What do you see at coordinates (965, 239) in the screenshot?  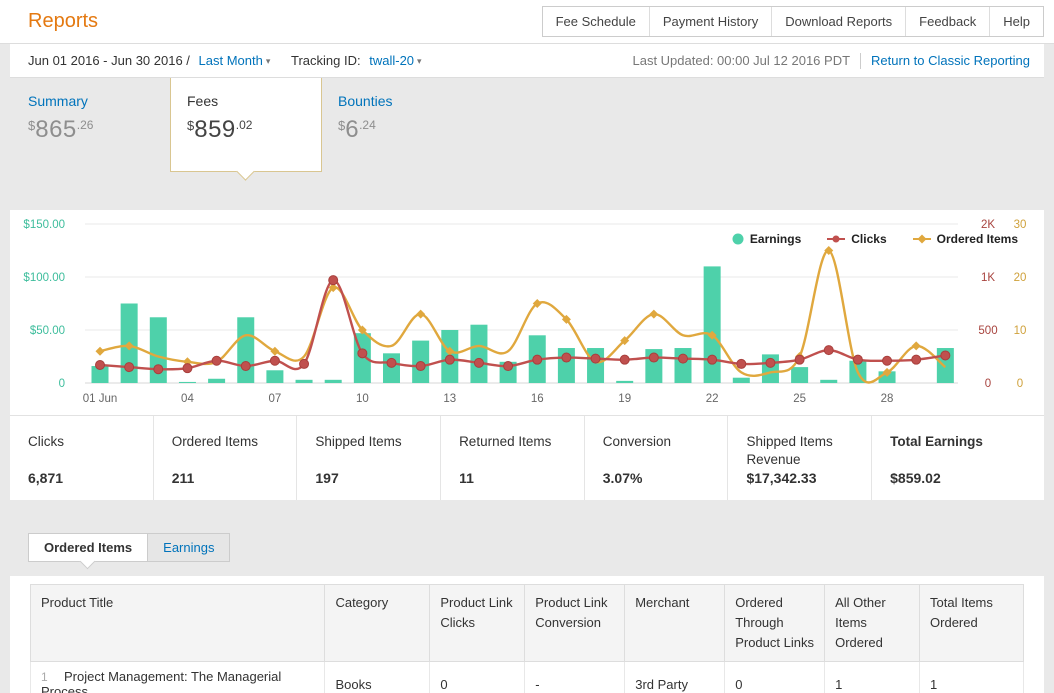 I see `legend-item-ordered-items: Ordered Items` at bounding box center [965, 239].